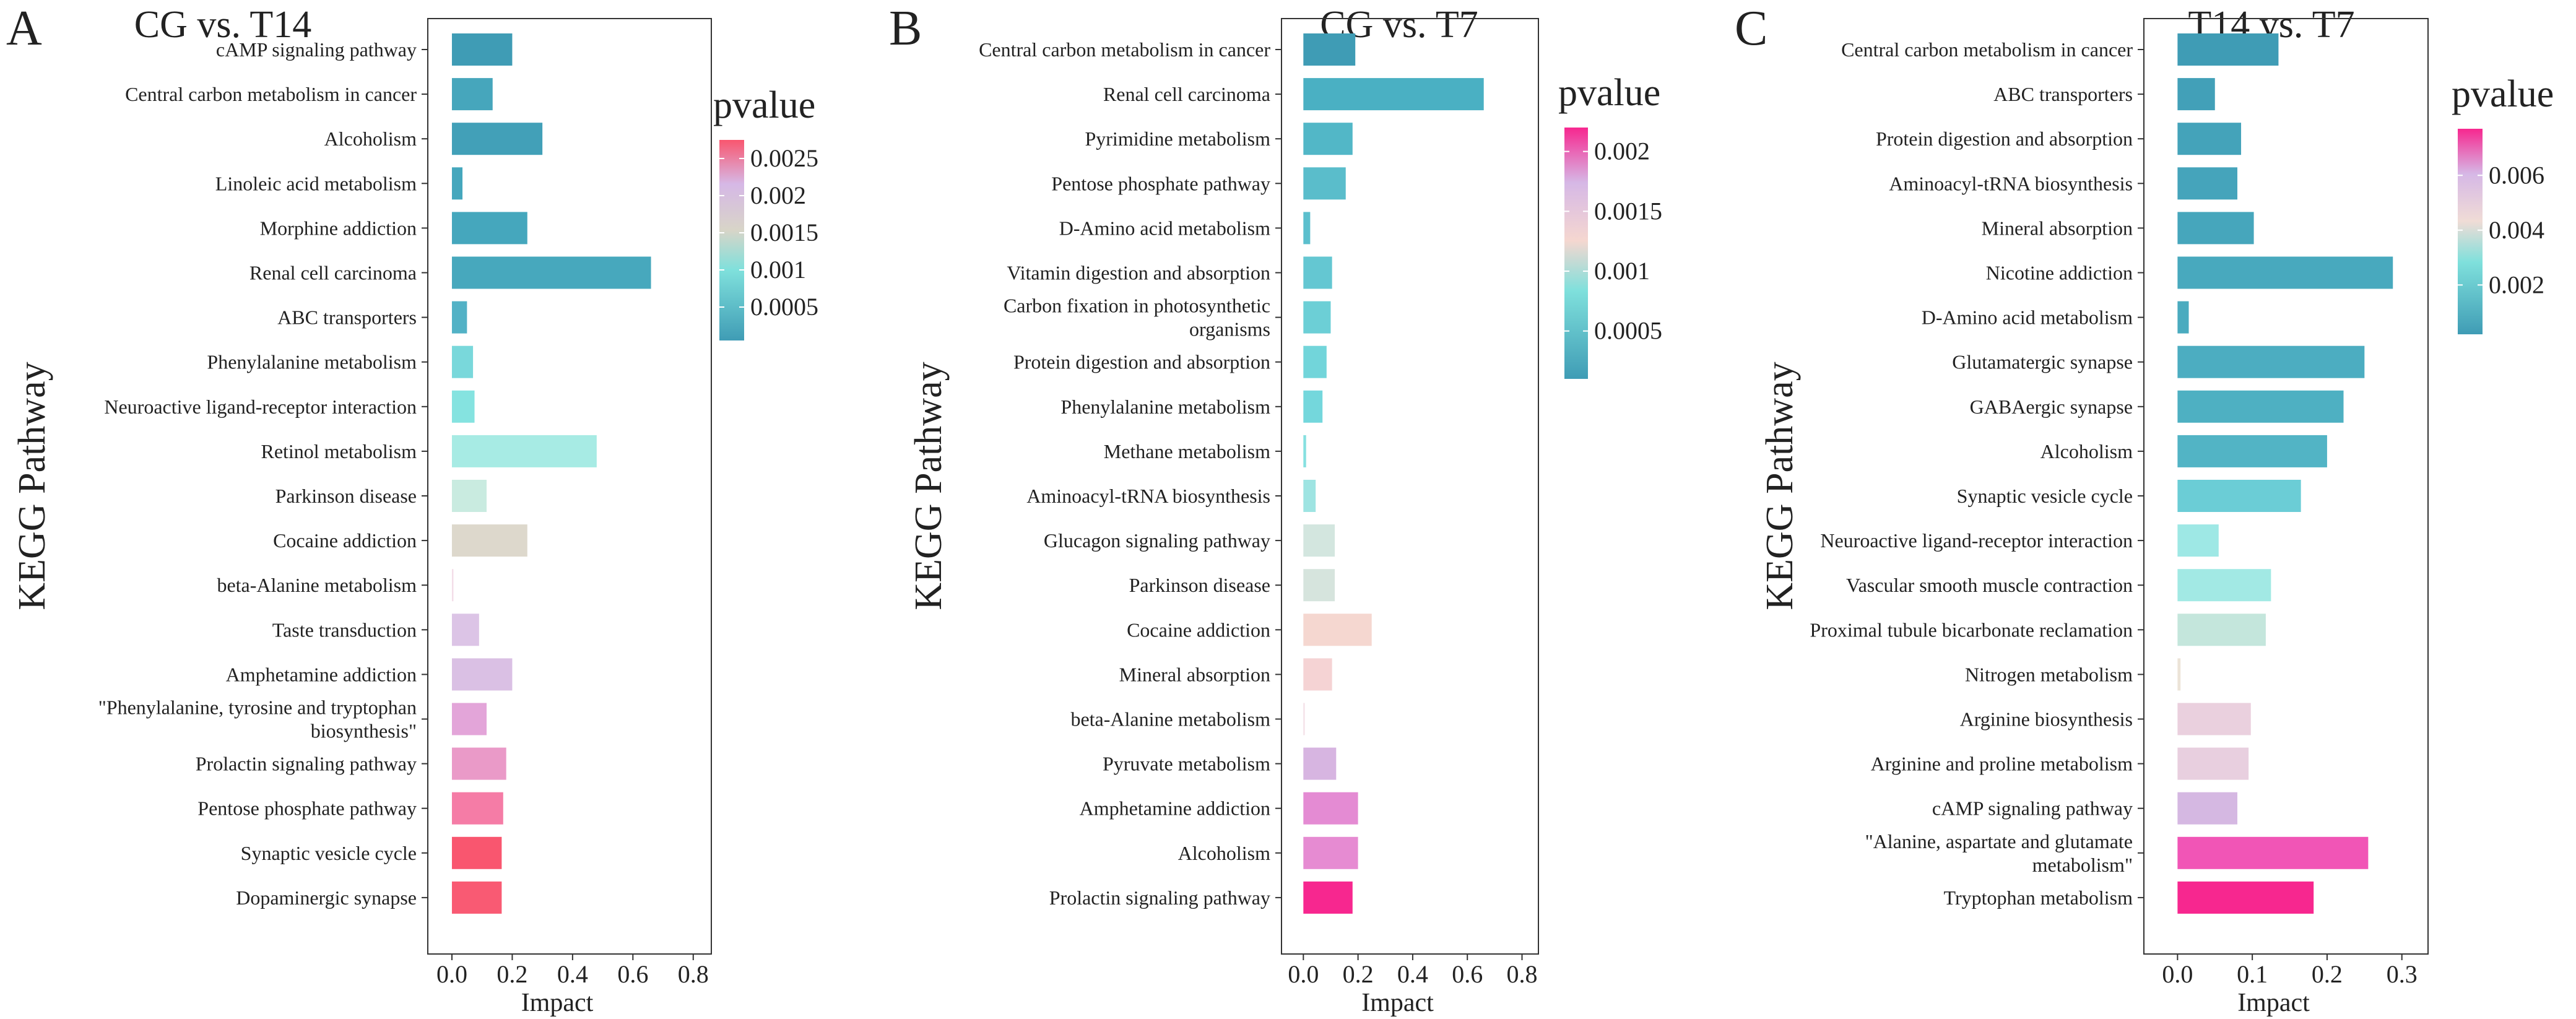 The image size is (2576, 1019). What do you see at coordinates (1199, 585) in the screenshot?
I see `panel-b-category-line: Parkinson disease` at bounding box center [1199, 585].